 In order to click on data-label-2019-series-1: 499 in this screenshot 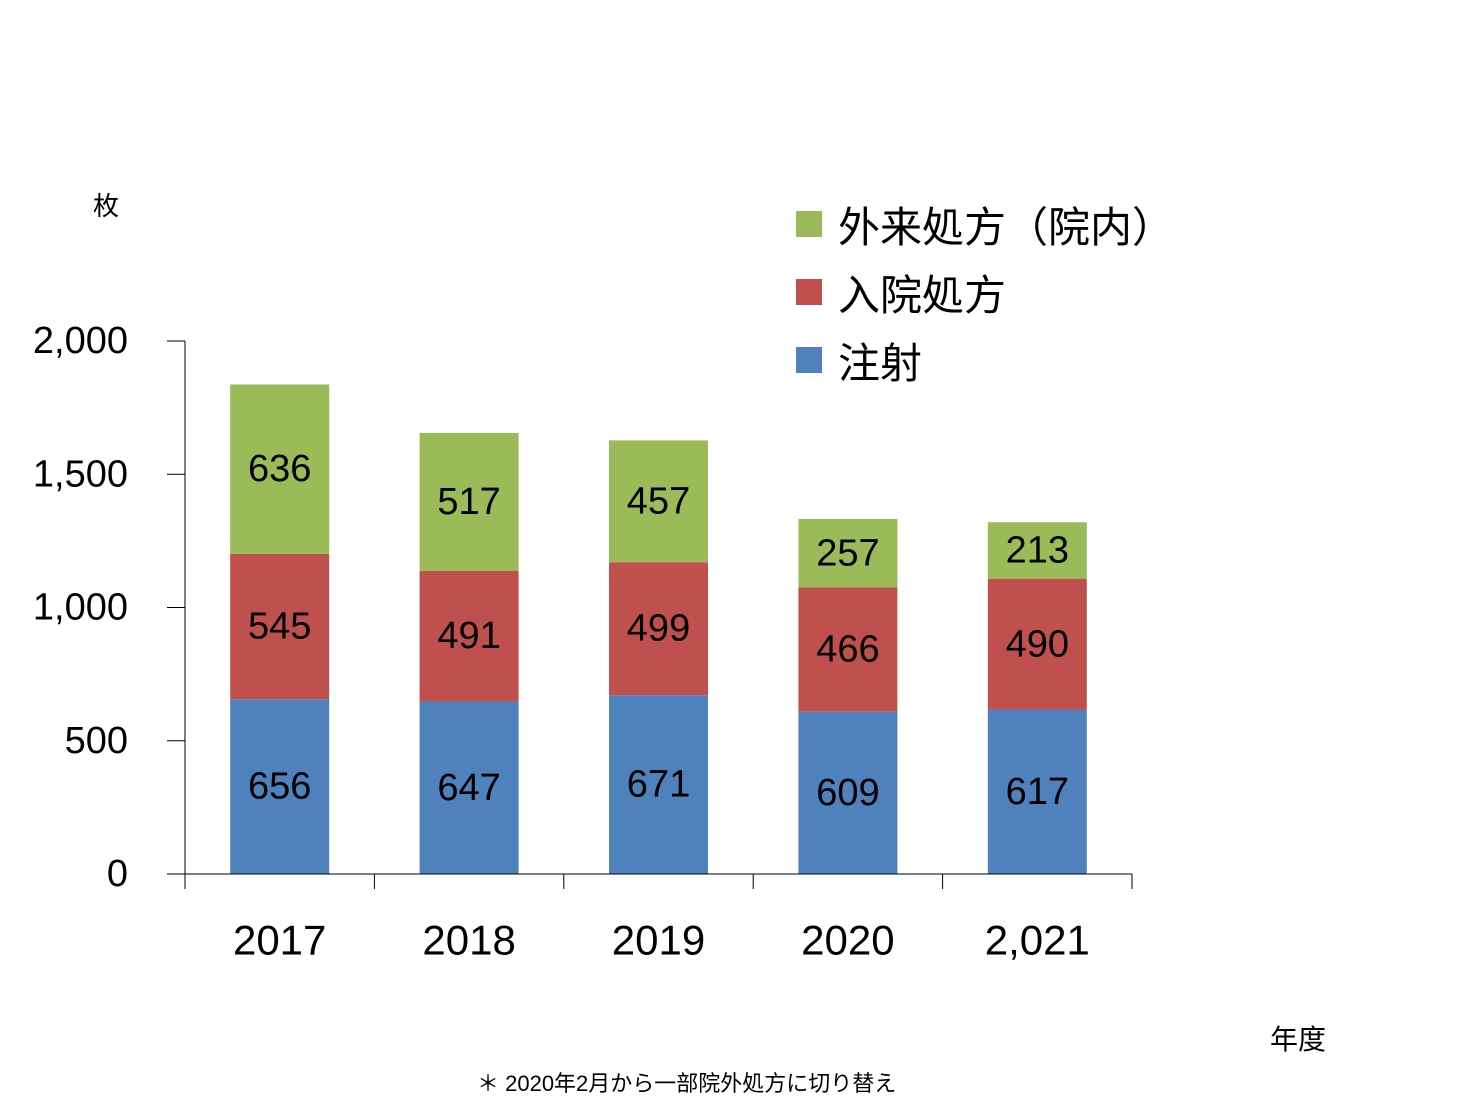, I will do `click(658, 629)`.